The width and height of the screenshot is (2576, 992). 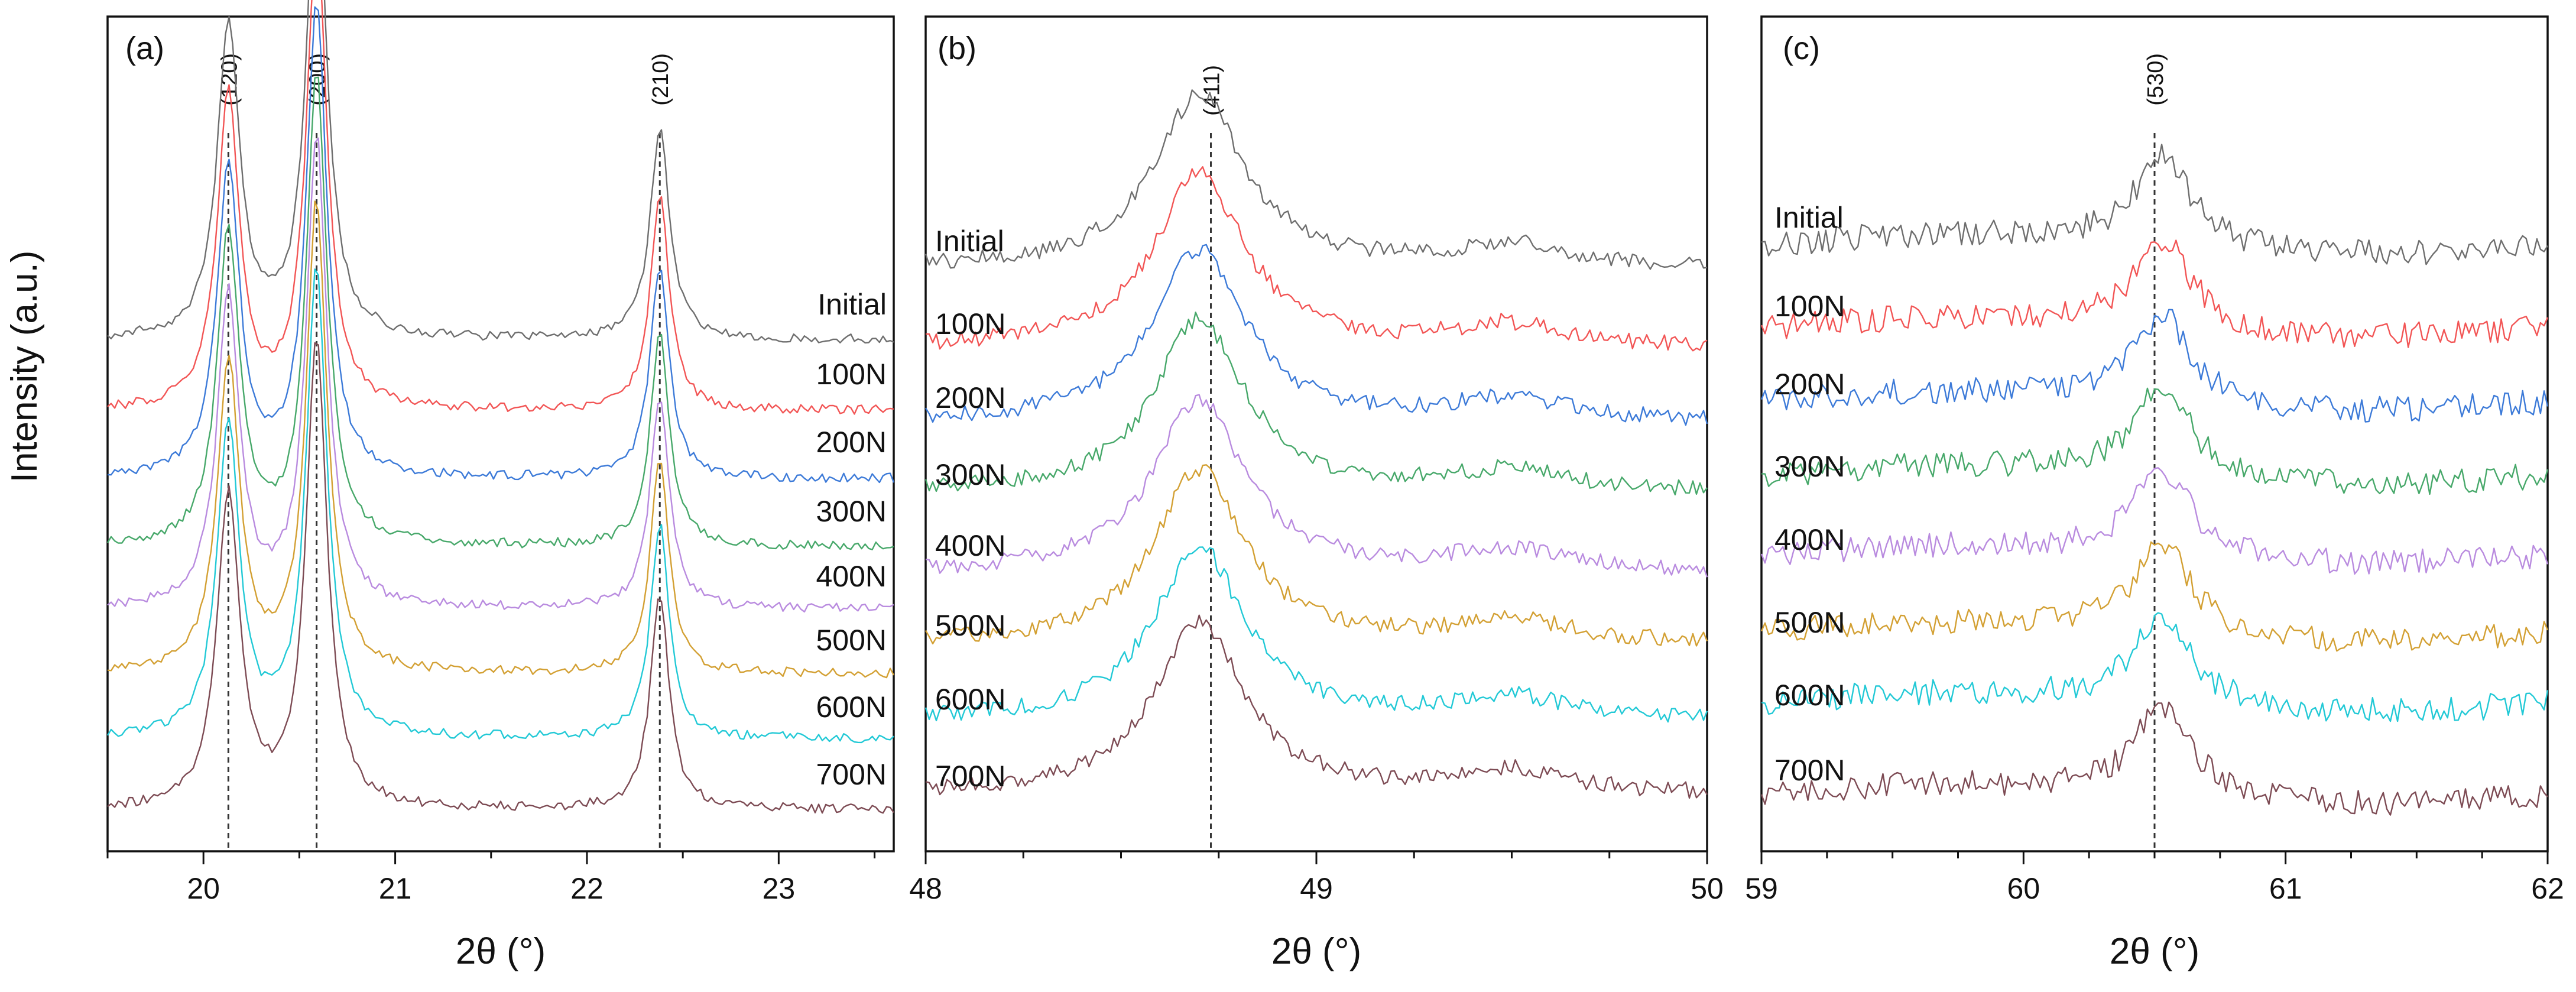 What do you see at coordinates (203, 888) in the screenshot?
I see `x-tick-label: 20` at bounding box center [203, 888].